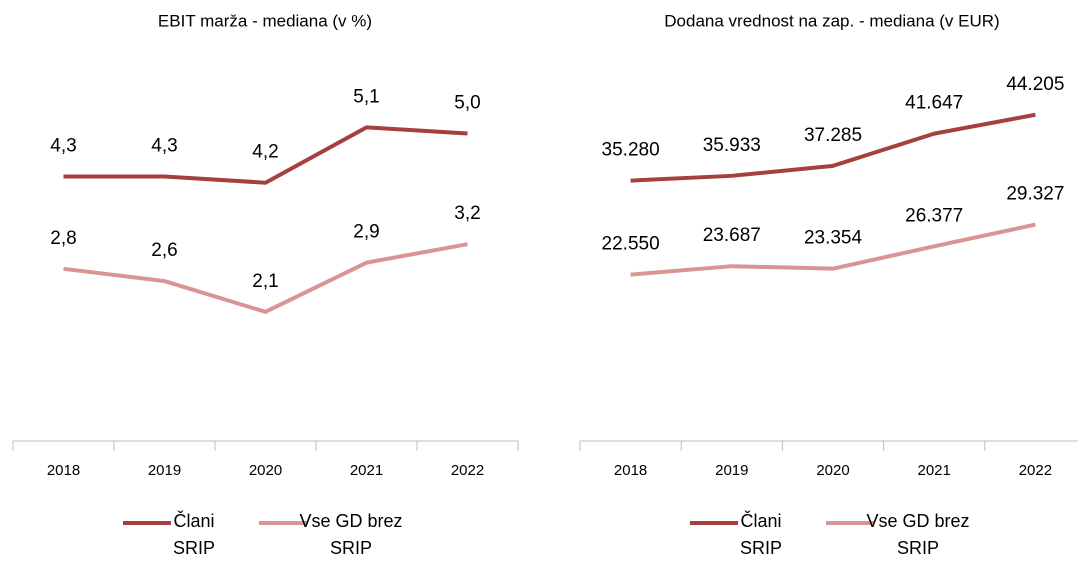  Describe the element at coordinates (265, 281) in the screenshot. I see `data-label: 2,1` at that location.